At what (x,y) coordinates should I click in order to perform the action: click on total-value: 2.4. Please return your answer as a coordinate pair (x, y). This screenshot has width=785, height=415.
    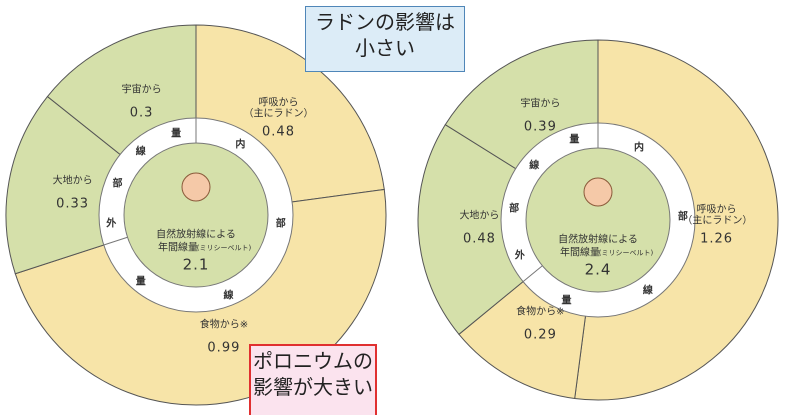
    Looking at the image, I should click on (598, 269).